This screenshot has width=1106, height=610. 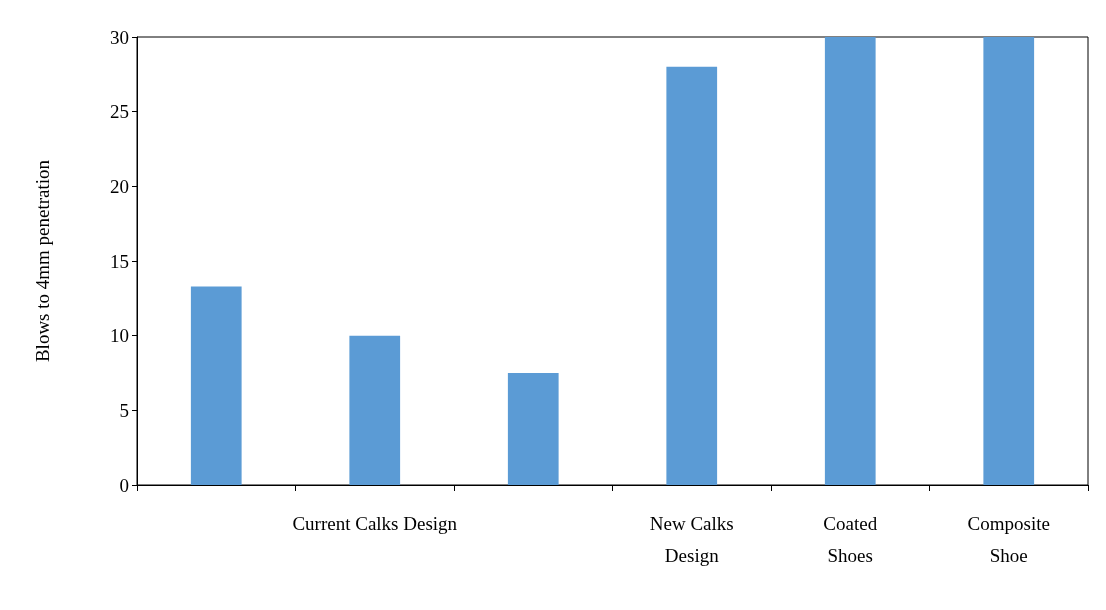 What do you see at coordinates (1008, 539) in the screenshot?
I see `x-tick-label: Composite Shoe` at bounding box center [1008, 539].